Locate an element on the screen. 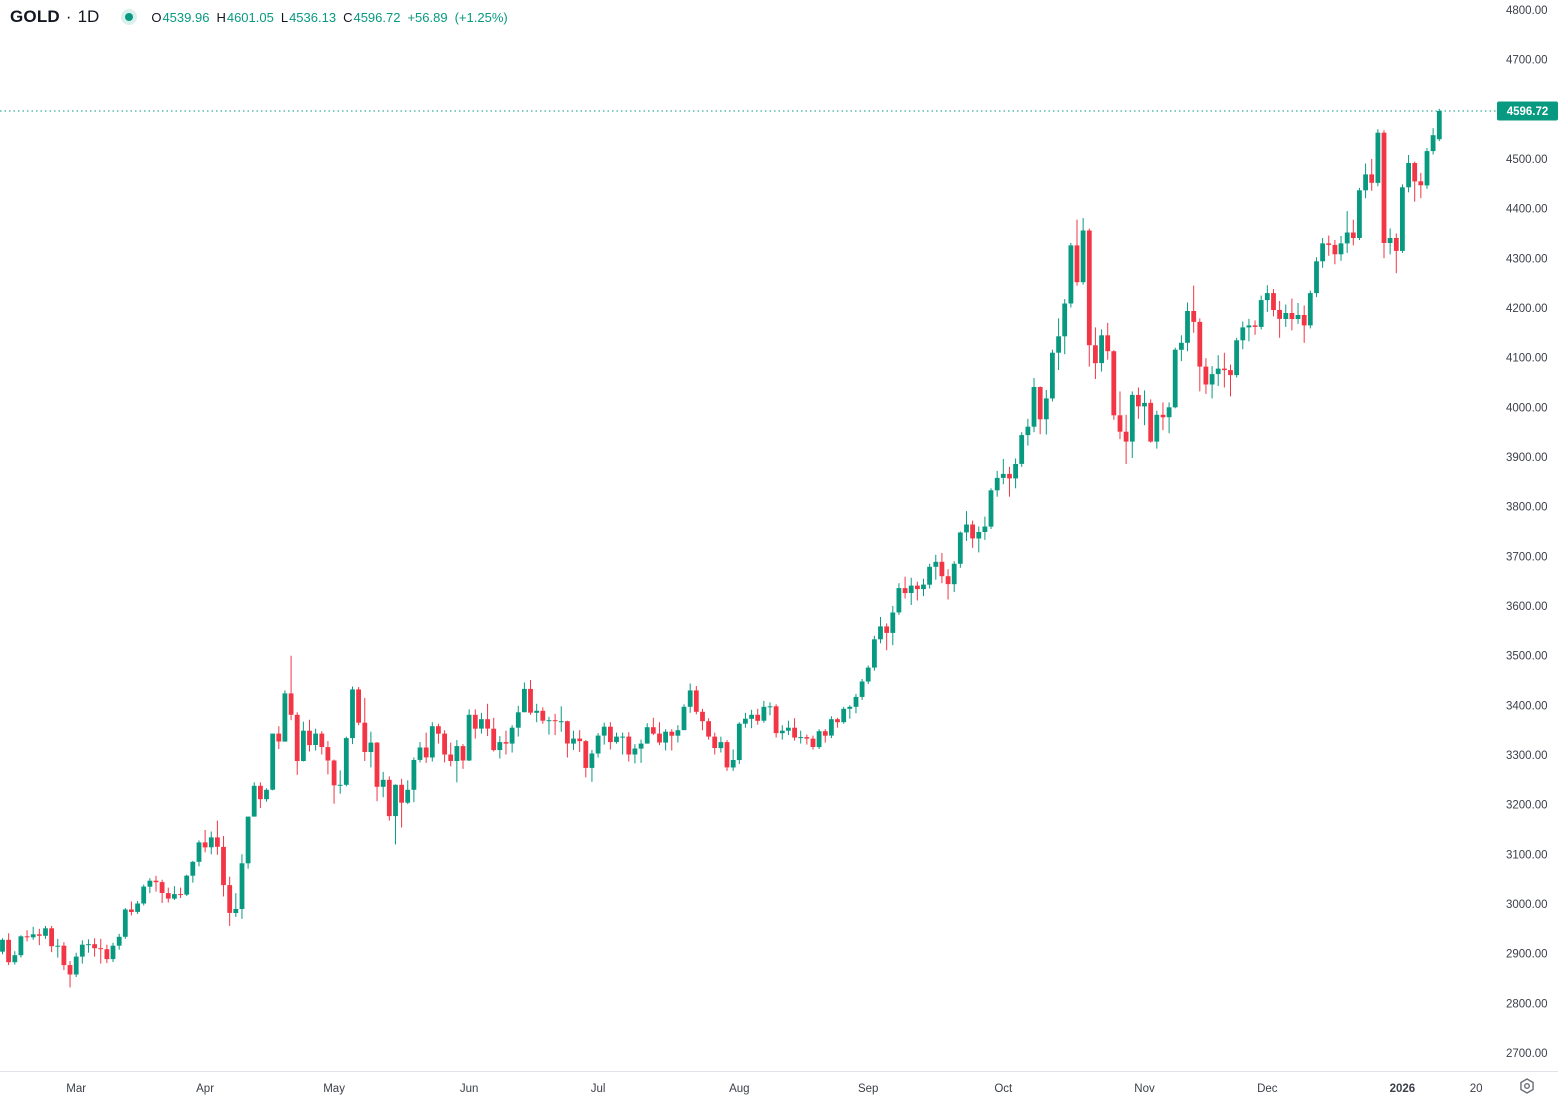 Image resolution: width=1558 pixels, height=1102 pixels. time-axis: Mar Apr May Jun Jul Aug Sep Oct Nov Dec 2026 20 is located at coordinates (774, 1089).